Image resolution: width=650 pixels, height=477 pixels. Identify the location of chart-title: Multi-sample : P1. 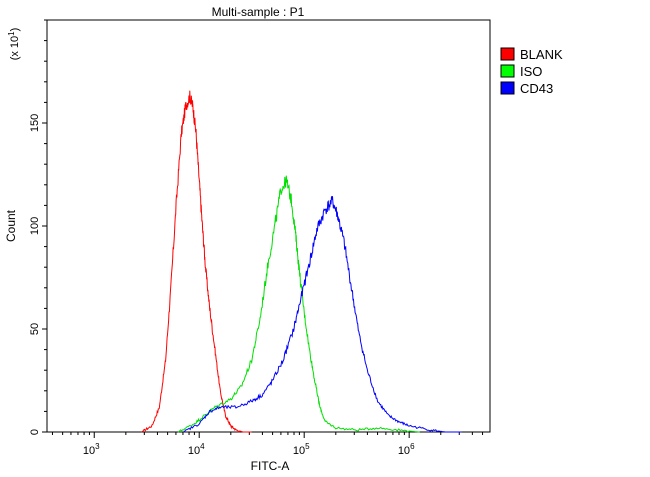
(258, 12).